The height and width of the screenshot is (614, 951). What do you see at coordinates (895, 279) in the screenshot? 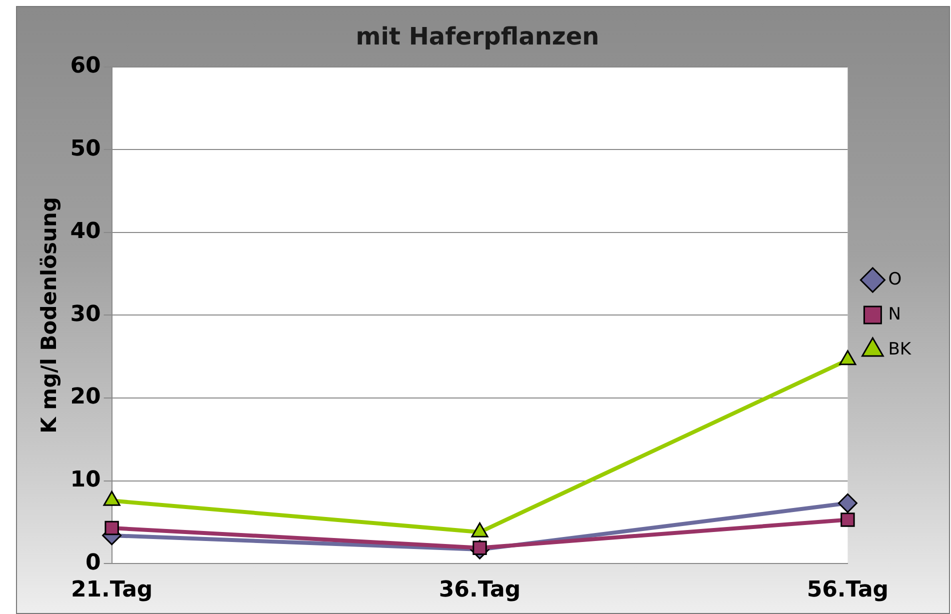
I see `legend-label: O` at bounding box center [895, 279].